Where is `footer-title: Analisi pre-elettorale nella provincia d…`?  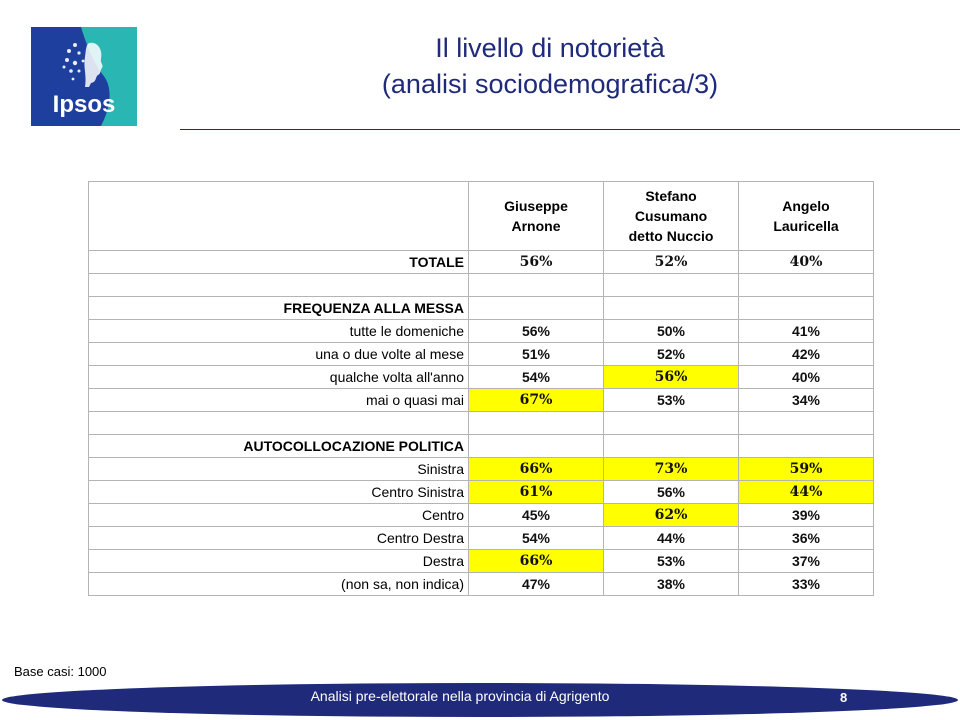 footer-title: Analisi pre-elettorale nella provincia d… is located at coordinates (460, 696).